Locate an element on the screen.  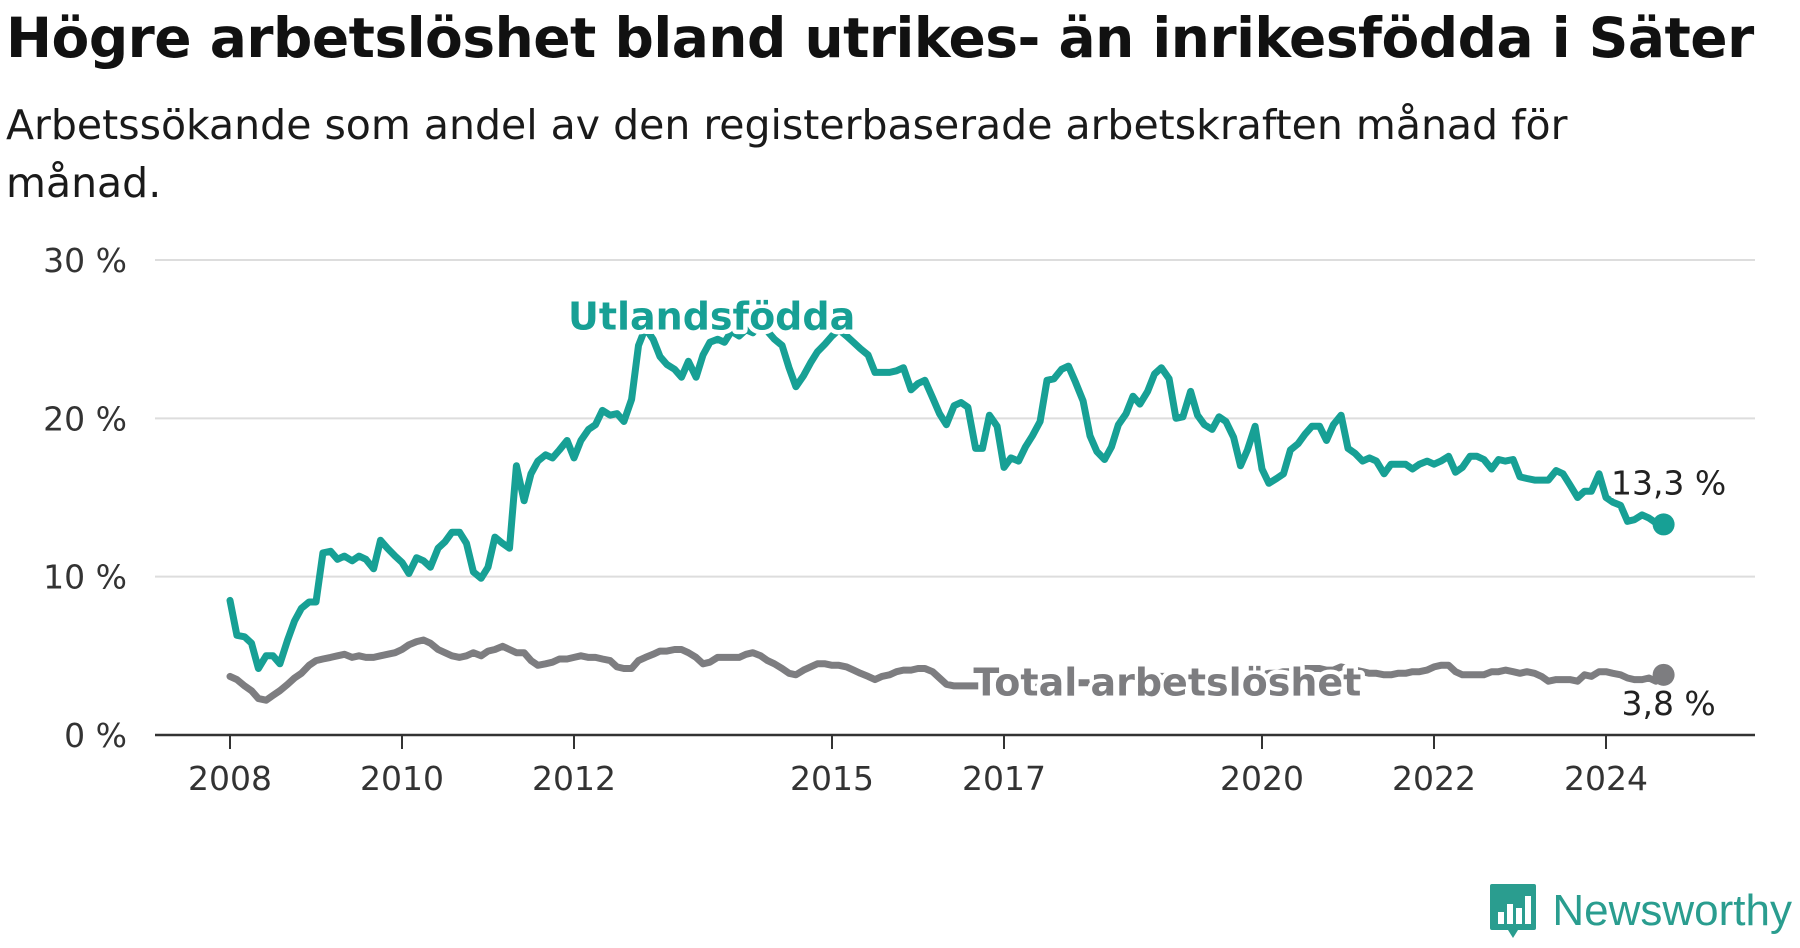
x-tick-label: 2010 is located at coordinates (402, 778).